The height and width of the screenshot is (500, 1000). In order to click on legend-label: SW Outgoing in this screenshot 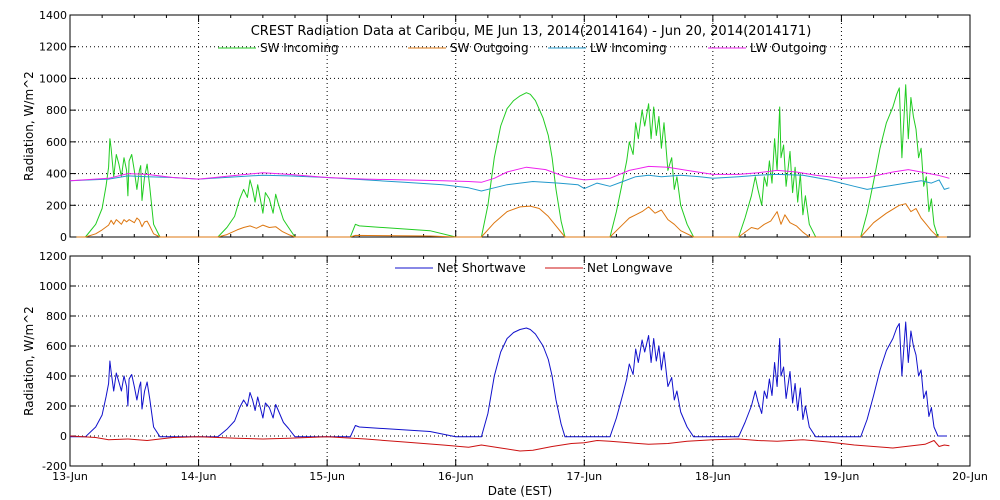, I will do `click(489, 48)`.